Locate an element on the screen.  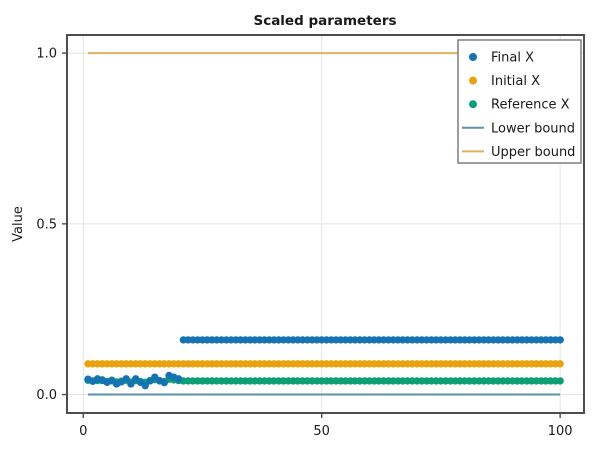
legend-label: Reference X is located at coordinates (530, 105).